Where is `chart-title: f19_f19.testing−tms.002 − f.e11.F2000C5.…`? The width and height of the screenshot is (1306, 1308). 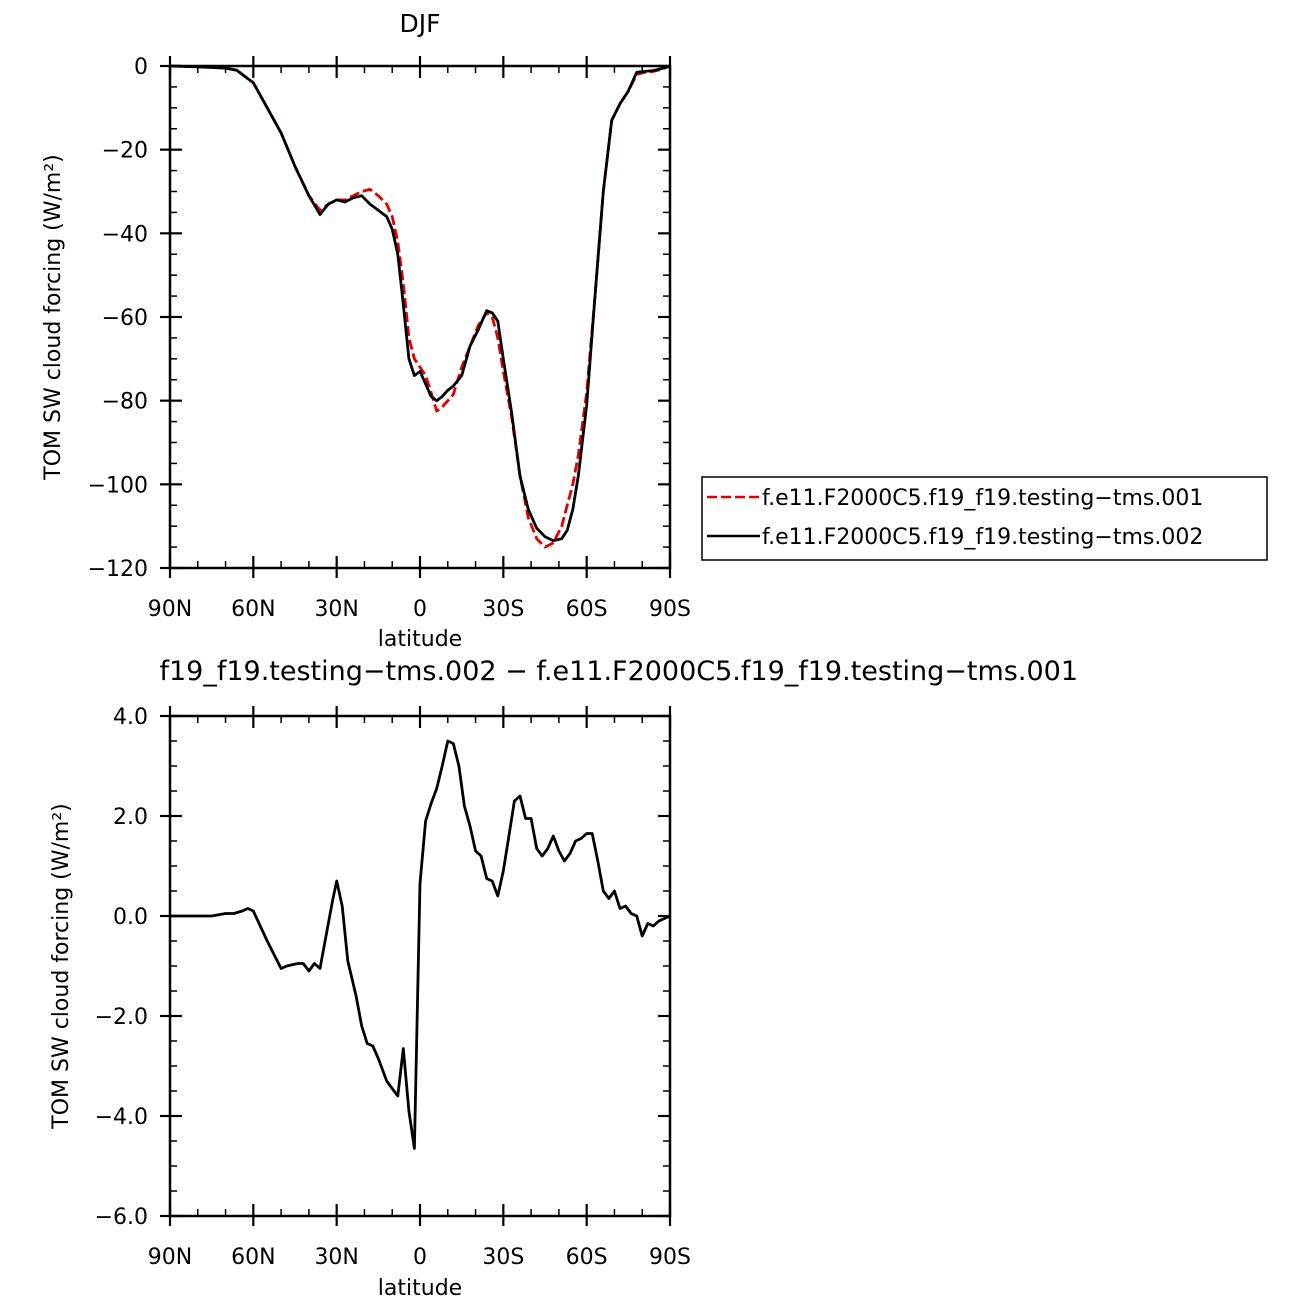 chart-title: f19_f19.testing−tms.002 − f.e11.F2000C5.… is located at coordinates (618, 671).